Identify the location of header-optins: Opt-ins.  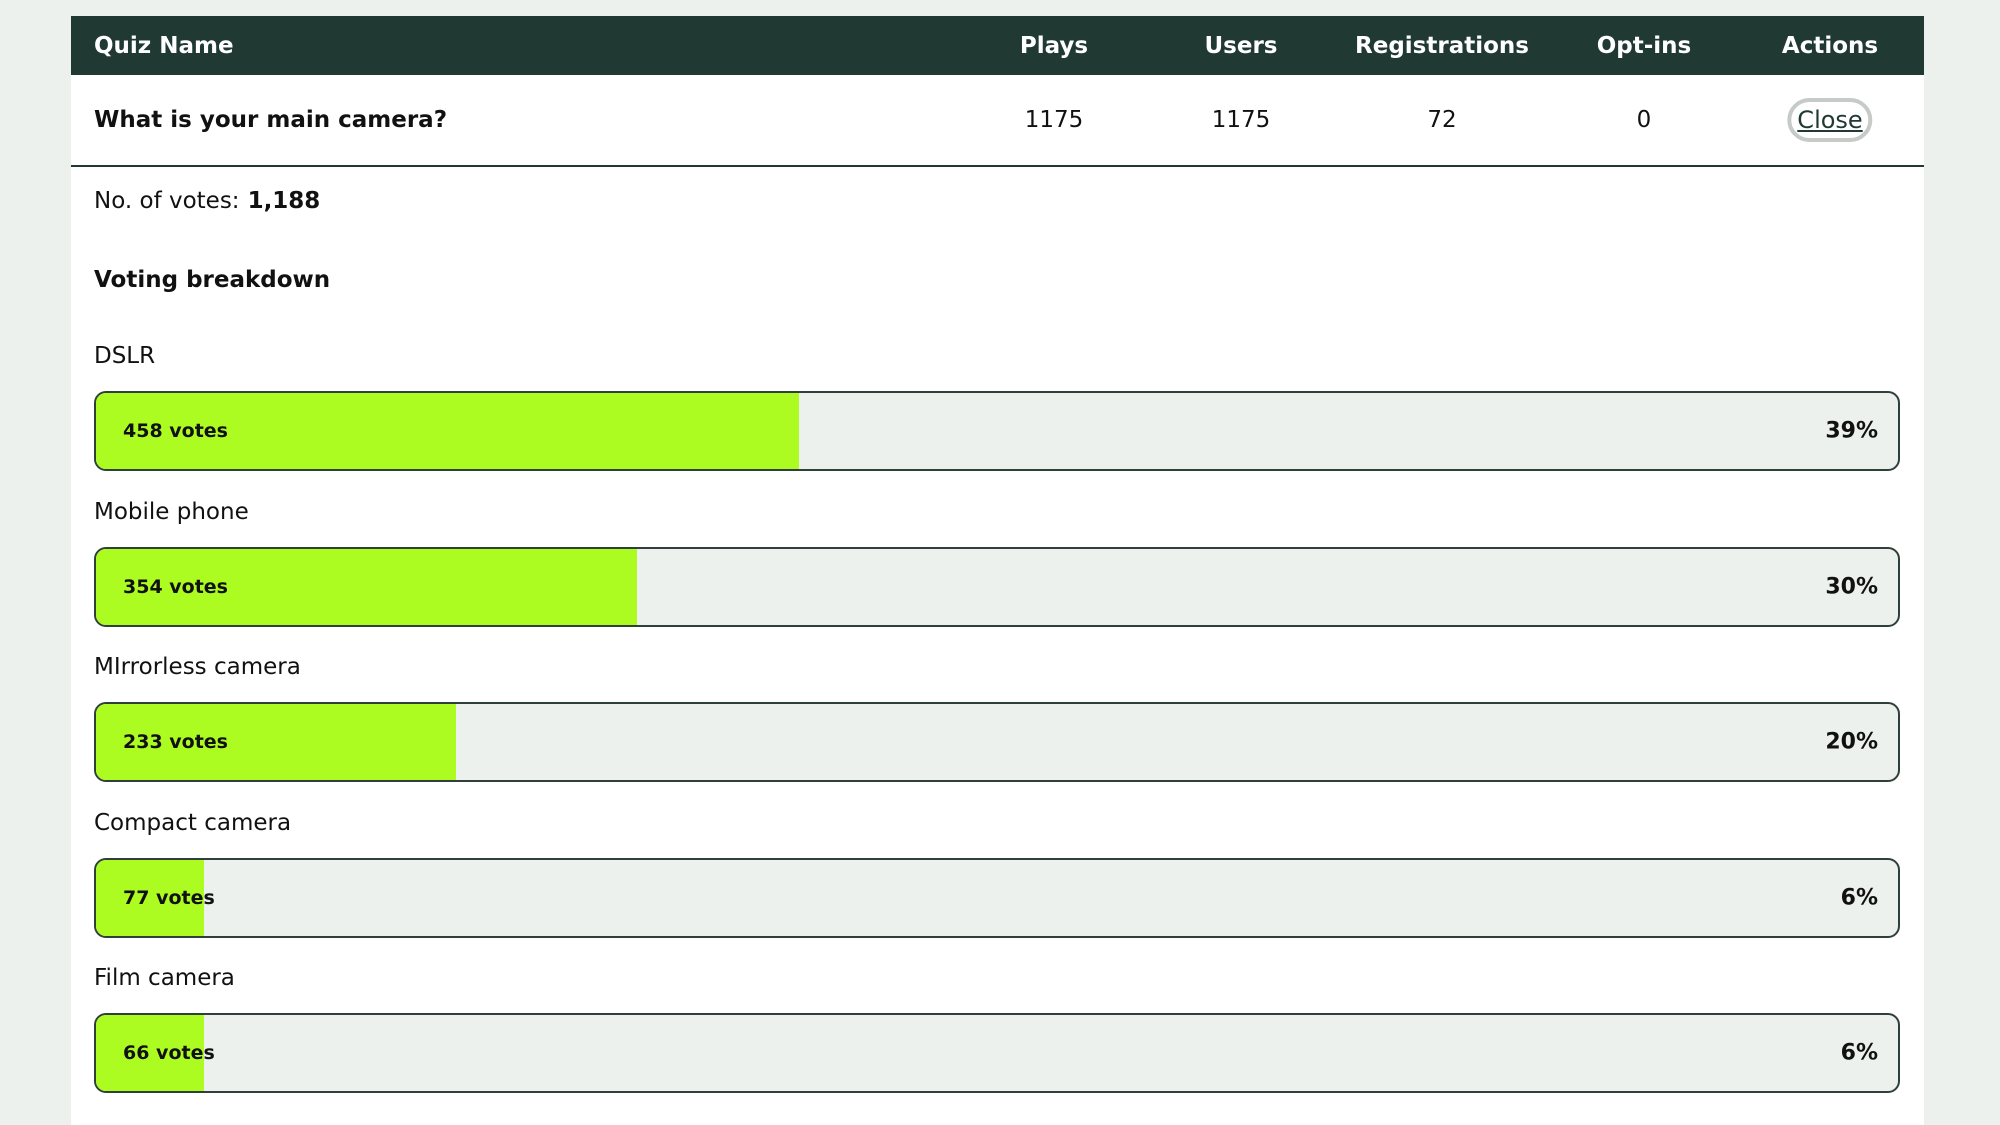
(1644, 45).